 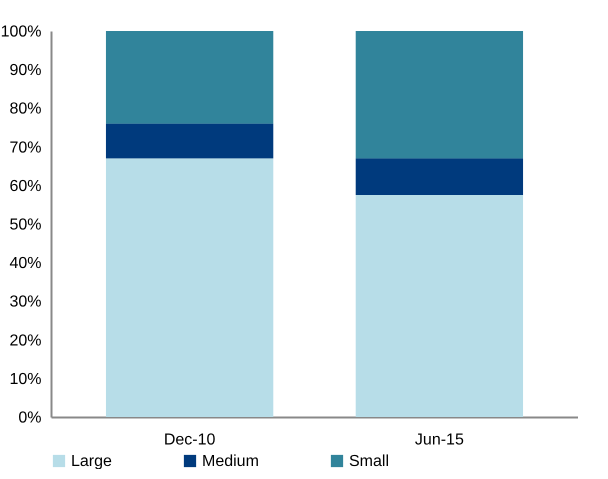 I want to click on y-tick-label: 10%, so click(x=25, y=379).